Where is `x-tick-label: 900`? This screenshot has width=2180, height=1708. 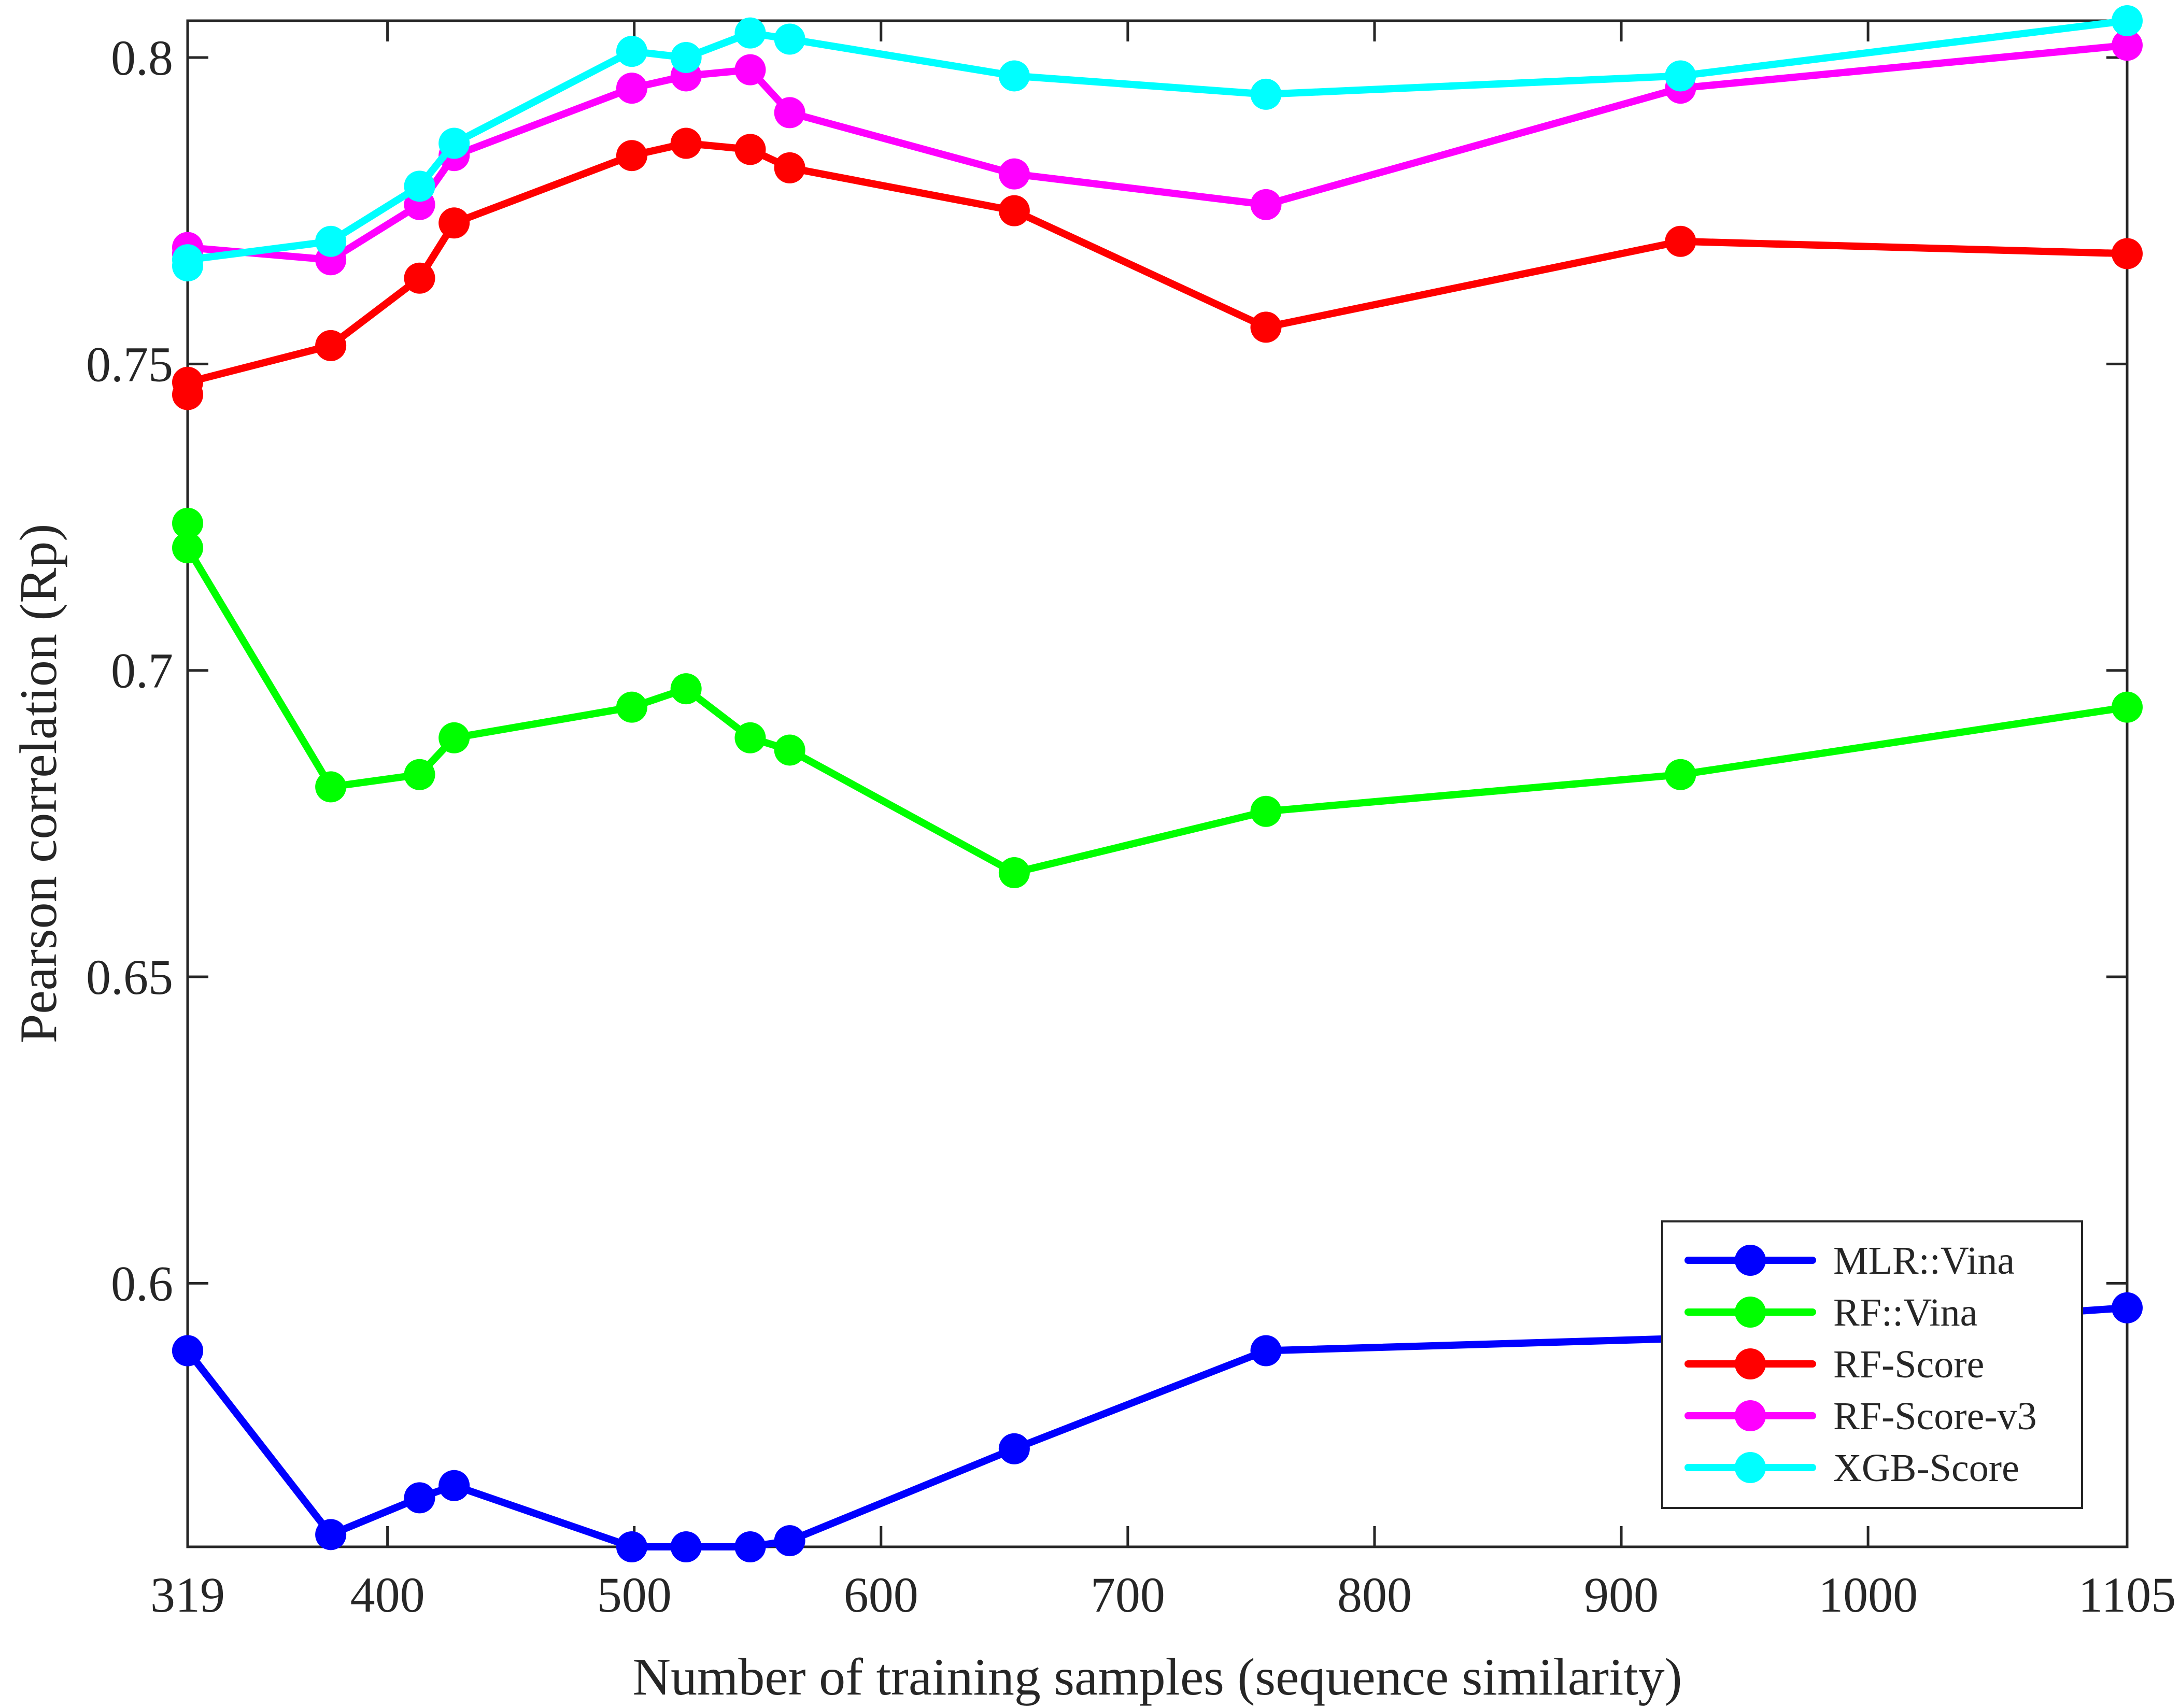
x-tick-label: 900 is located at coordinates (1621, 1595).